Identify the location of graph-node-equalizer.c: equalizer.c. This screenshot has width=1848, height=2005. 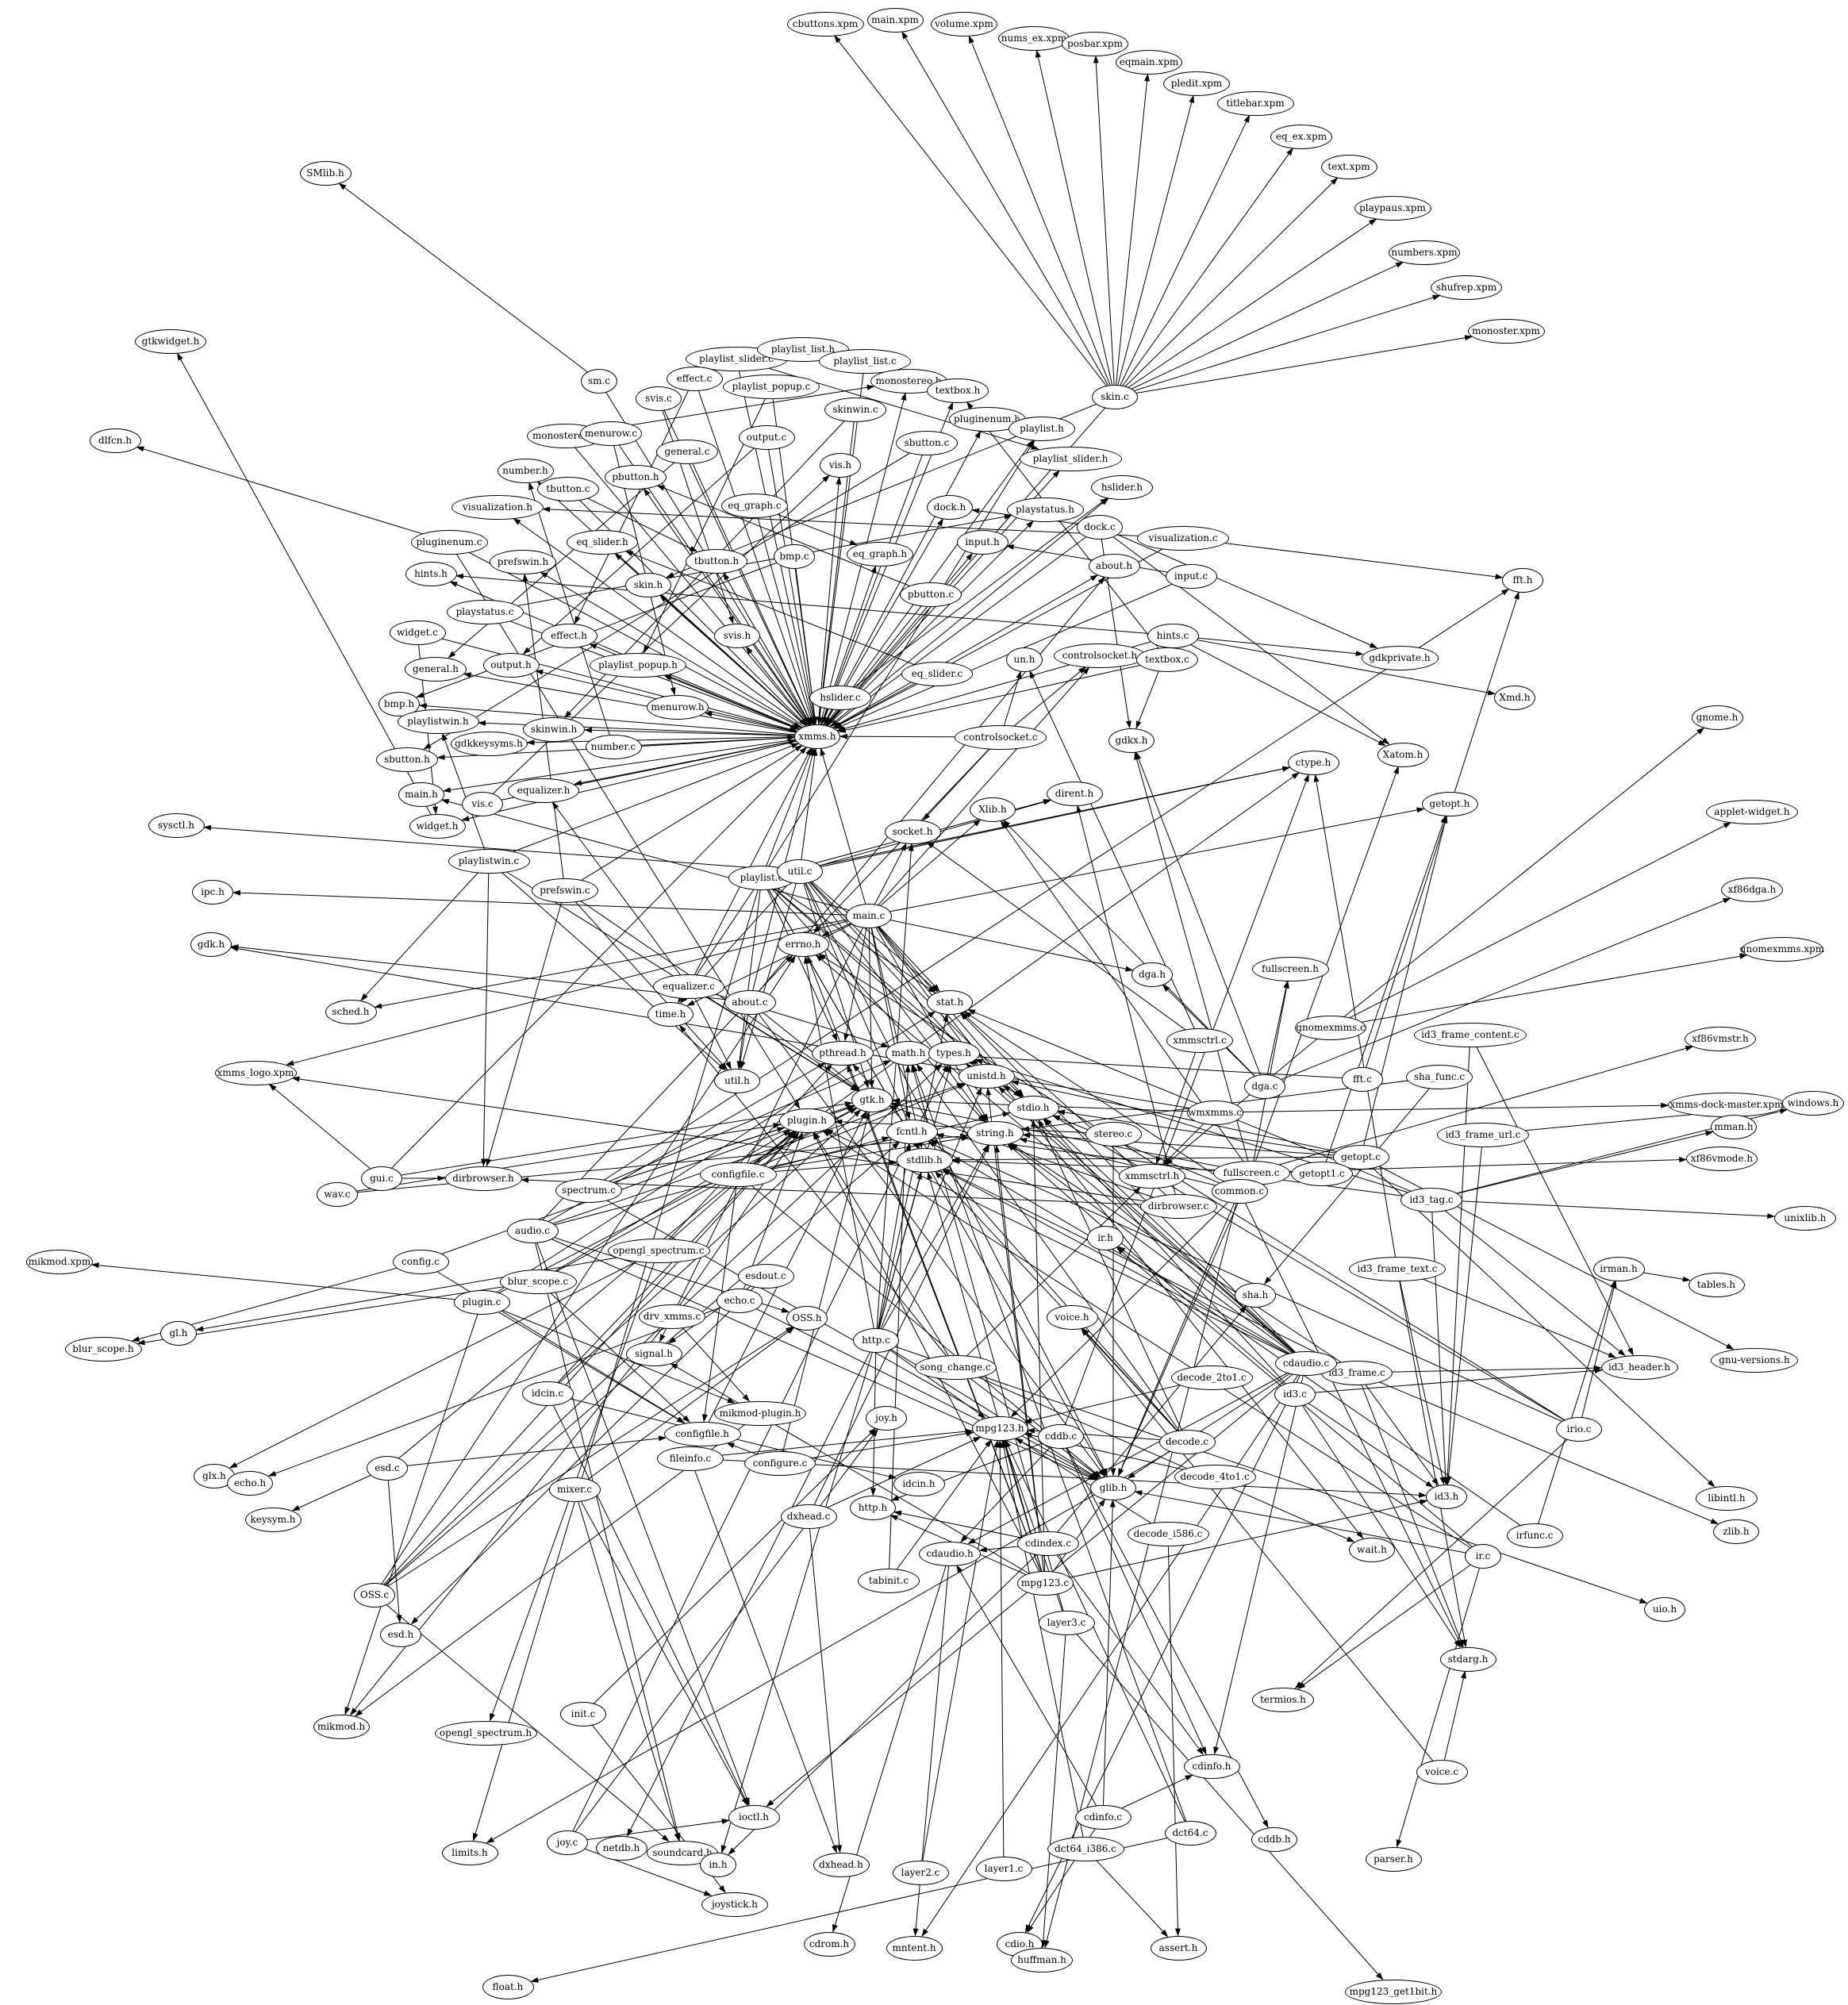
(688, 986).